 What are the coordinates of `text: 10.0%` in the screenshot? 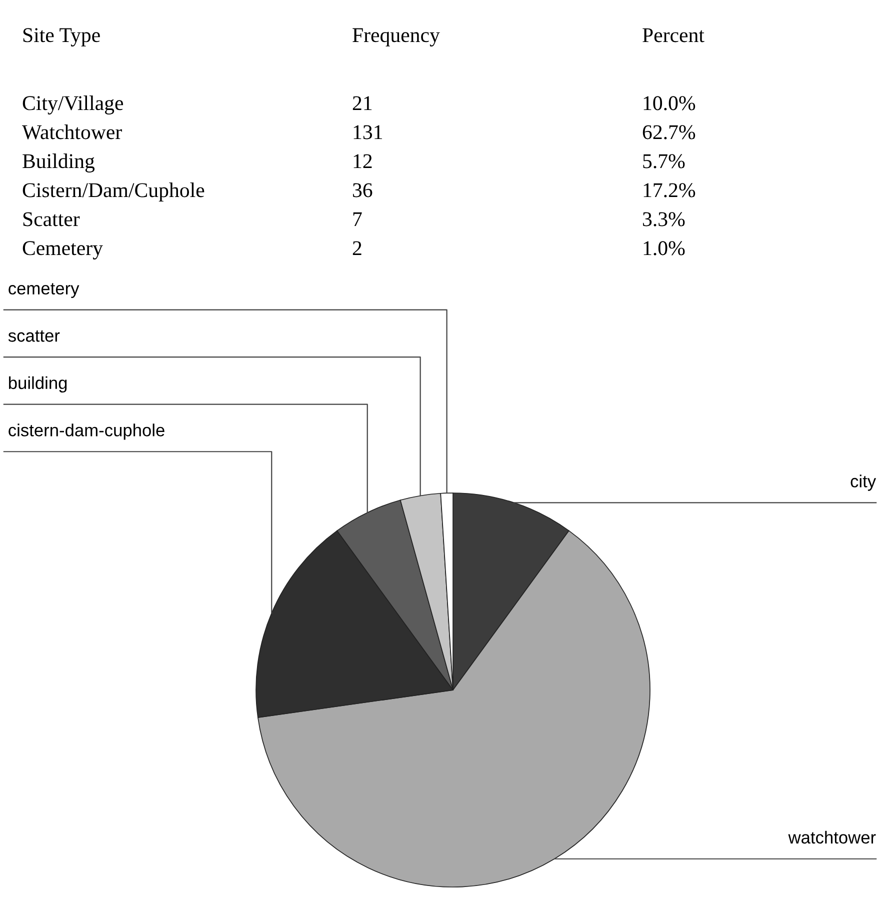 It's located at (670, 103).